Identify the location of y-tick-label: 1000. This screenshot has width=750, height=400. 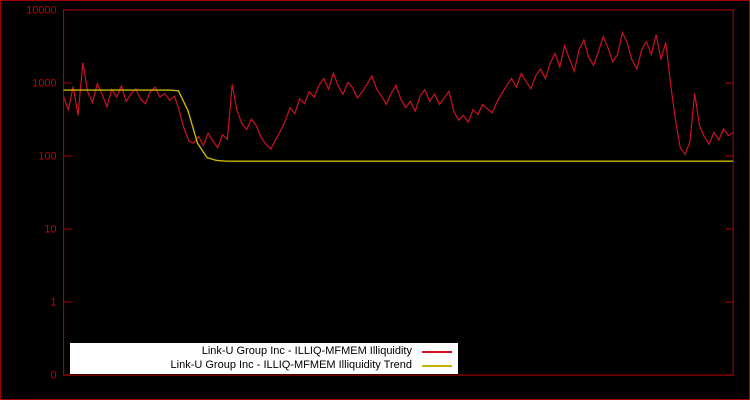
(44, 83).